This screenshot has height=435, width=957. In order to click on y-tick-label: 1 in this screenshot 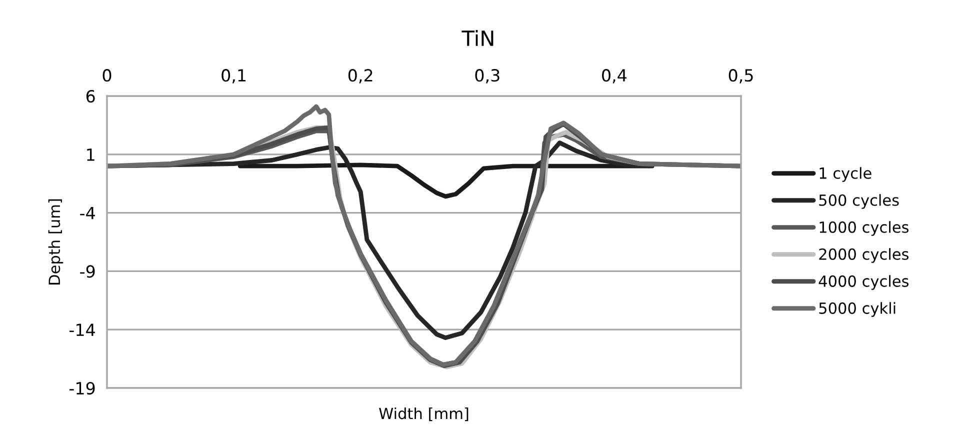, I will do `click(90, 154)`.